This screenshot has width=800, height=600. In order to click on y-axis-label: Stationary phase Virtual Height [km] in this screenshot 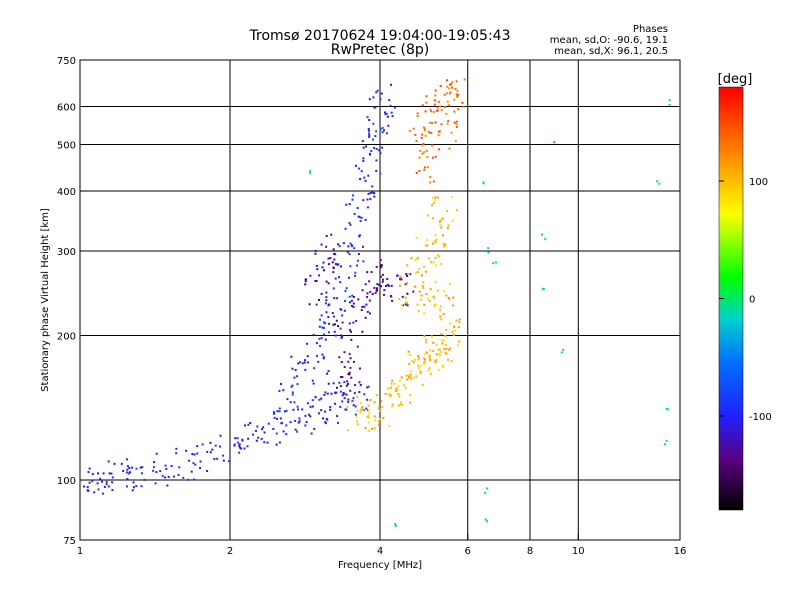, I will do `click(45, 300)`.